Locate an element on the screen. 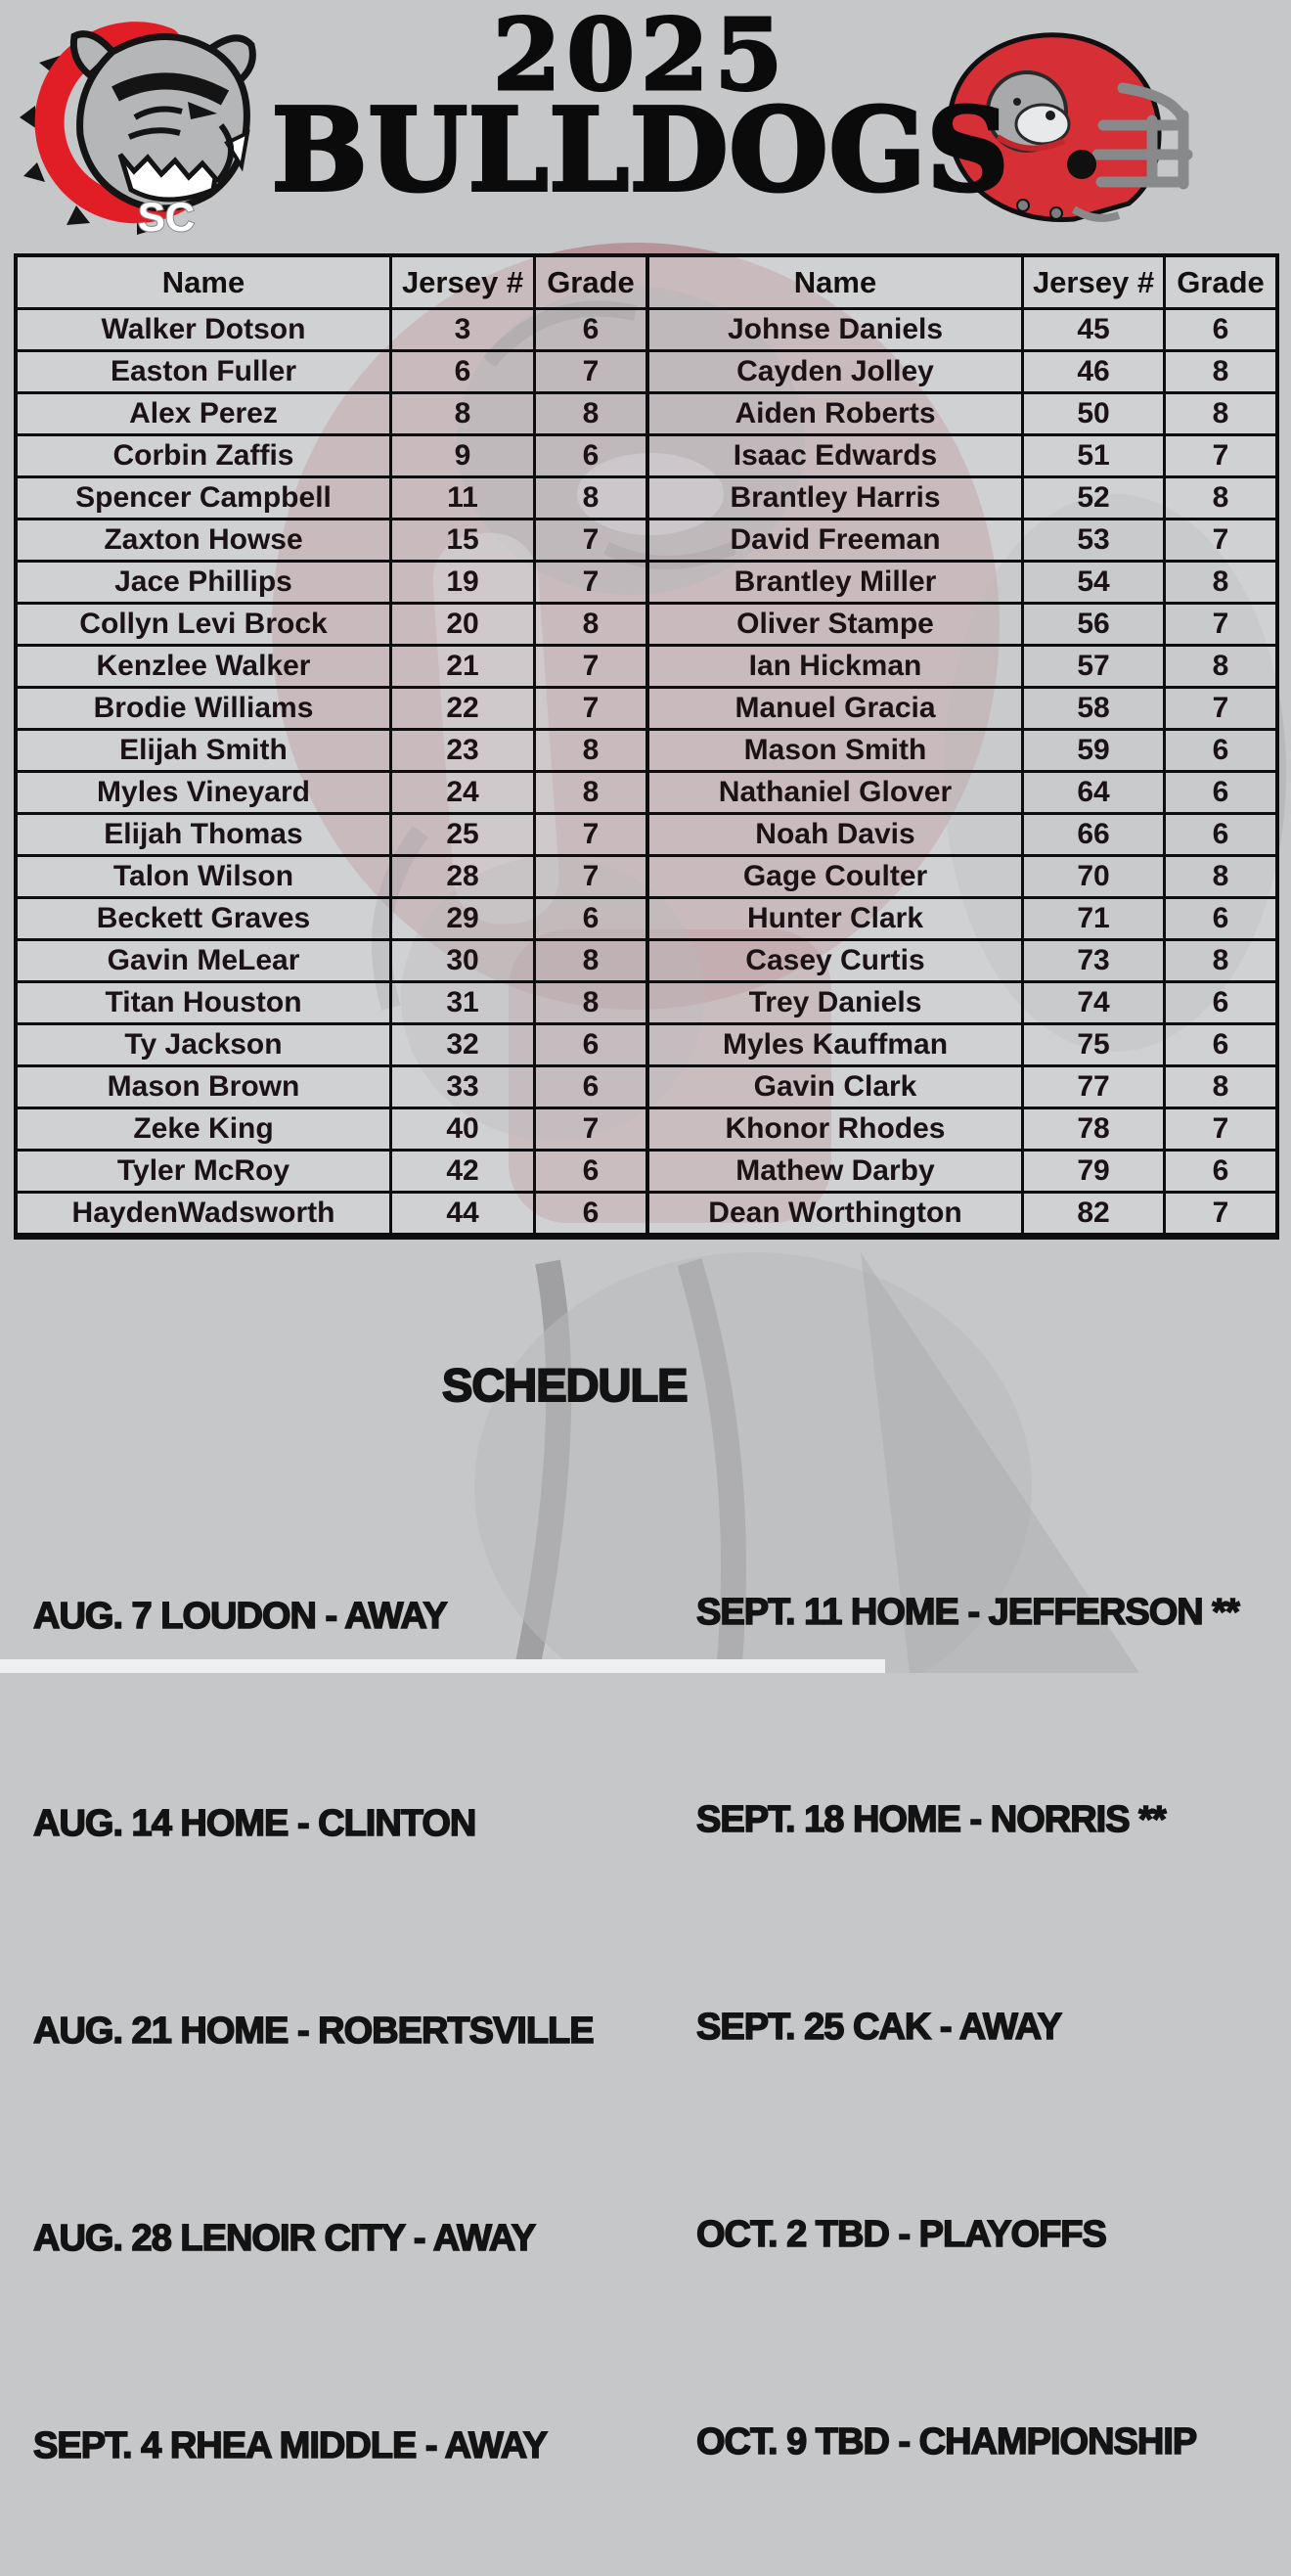 The width and height of the screenshot is (1291, 2576). roster-name-cell: Mason Smith is located at coordinates (836, 752).